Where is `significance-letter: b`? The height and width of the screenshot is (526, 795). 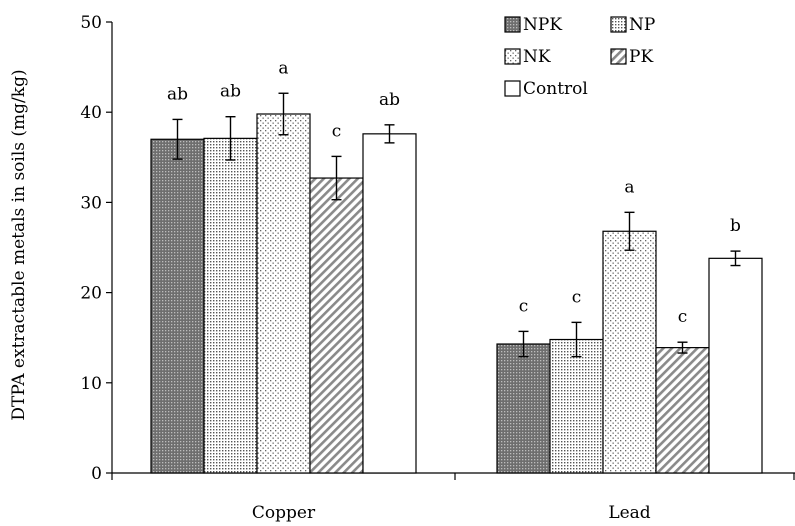
significance-letter: b is located at coordinates (735, 226).